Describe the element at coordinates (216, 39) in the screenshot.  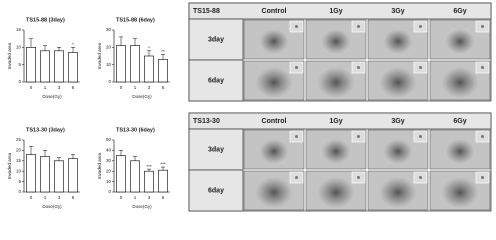
I see `row-header: 3day` at that location.